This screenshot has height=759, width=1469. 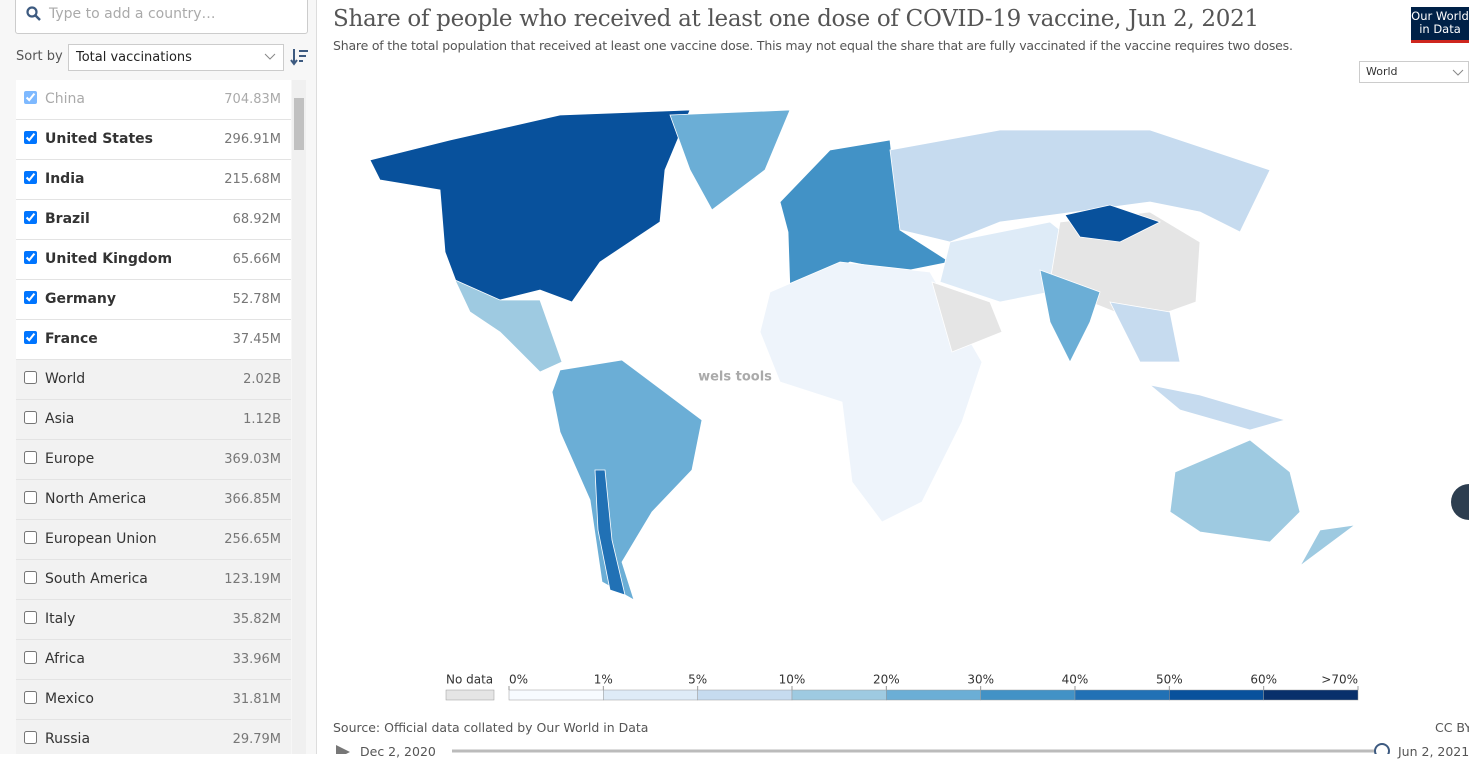 What do you see at coordinates (697, 680) in the screenshot?
I see `legend-label: 5%` at bounding box center [697, 680].